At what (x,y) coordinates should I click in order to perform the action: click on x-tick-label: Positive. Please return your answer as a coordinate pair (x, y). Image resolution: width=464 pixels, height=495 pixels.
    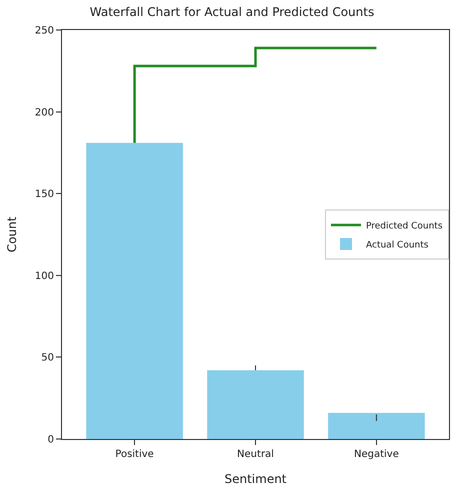
    Looking at the image, I should click on (134, 454).